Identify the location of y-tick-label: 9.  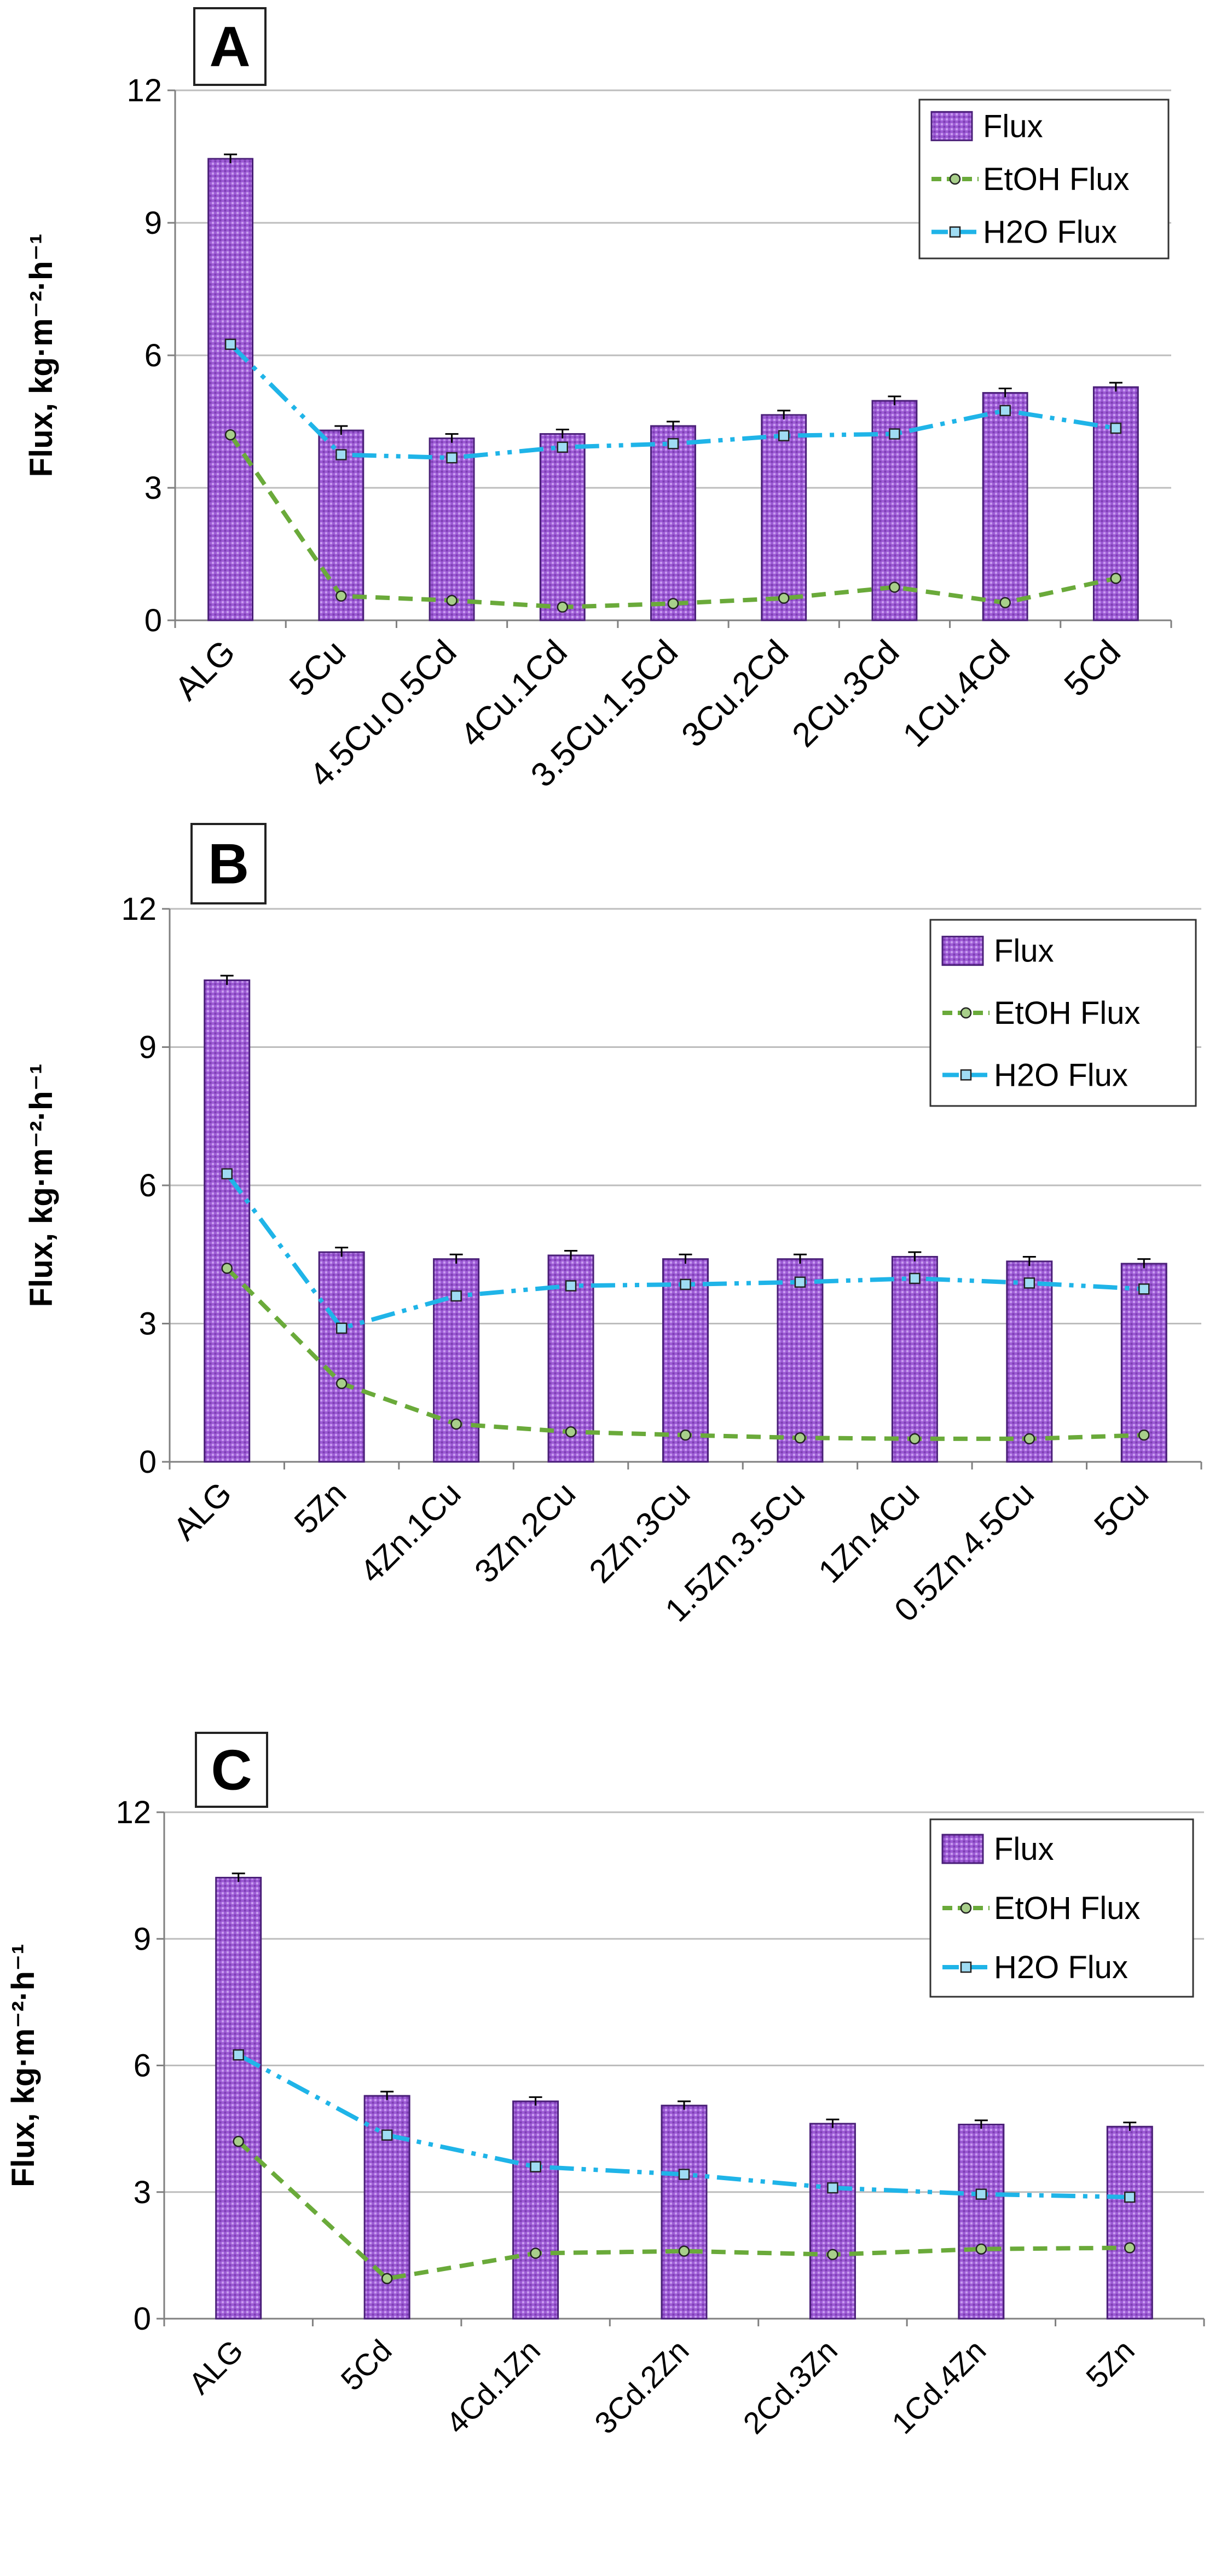
(153, 223).